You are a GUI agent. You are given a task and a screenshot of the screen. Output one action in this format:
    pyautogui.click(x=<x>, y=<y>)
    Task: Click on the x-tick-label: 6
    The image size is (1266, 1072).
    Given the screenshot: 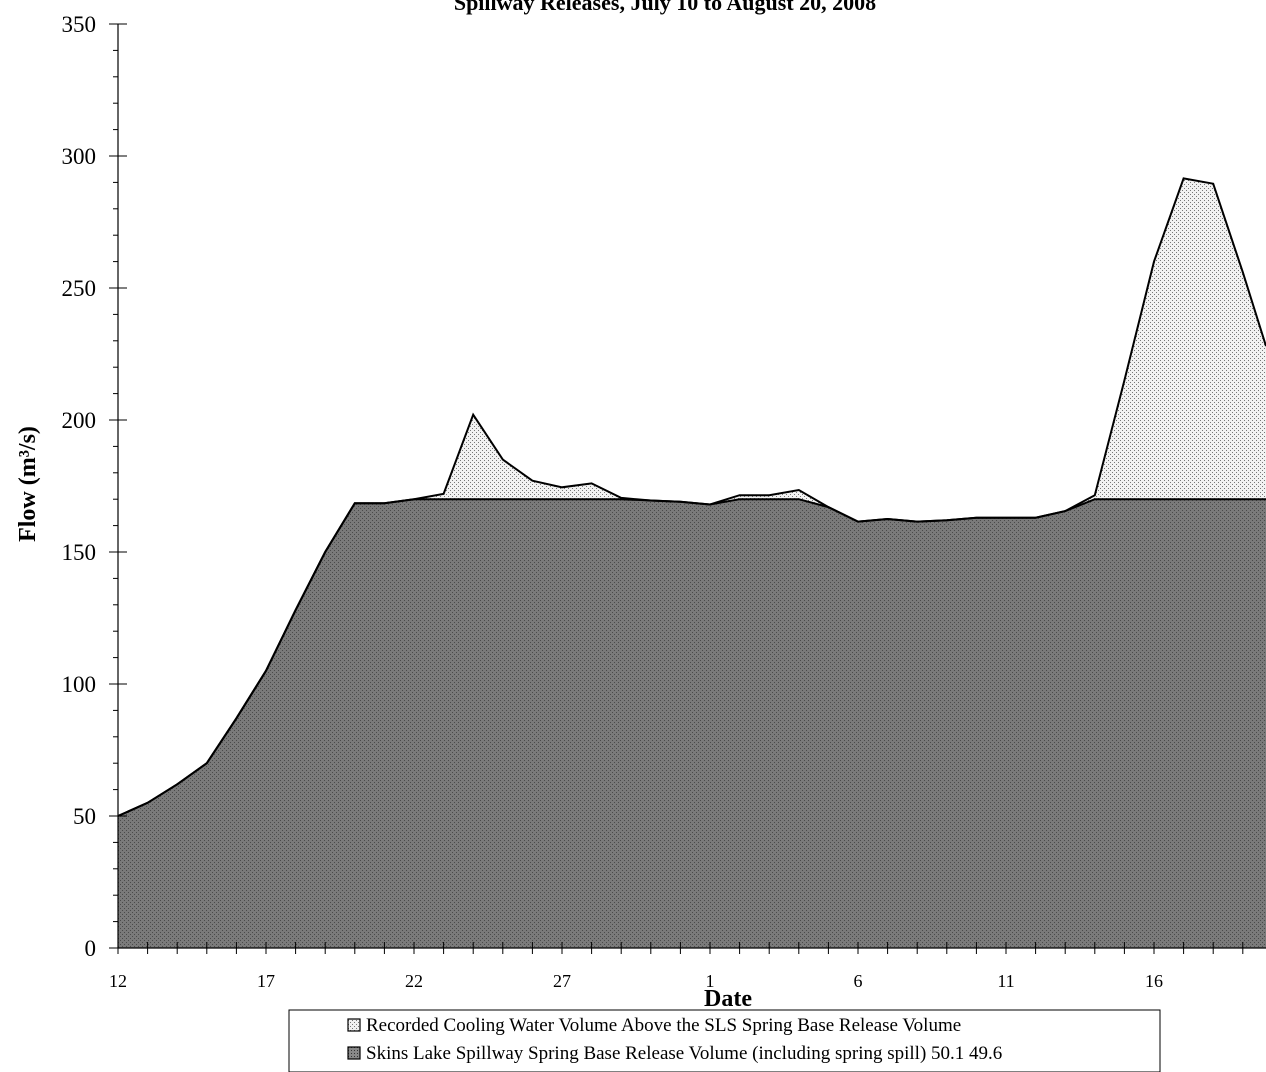 What is the action you would take?
    pyautogui.click(x=858, y=981)
    